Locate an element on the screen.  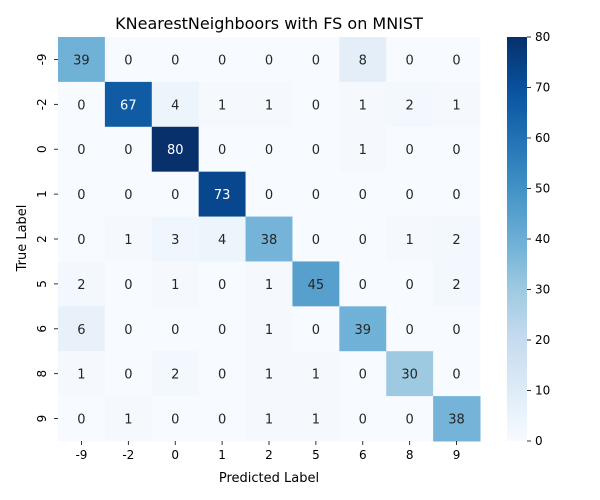
cell-value-label: 8 is located at coordinates (363, 60).